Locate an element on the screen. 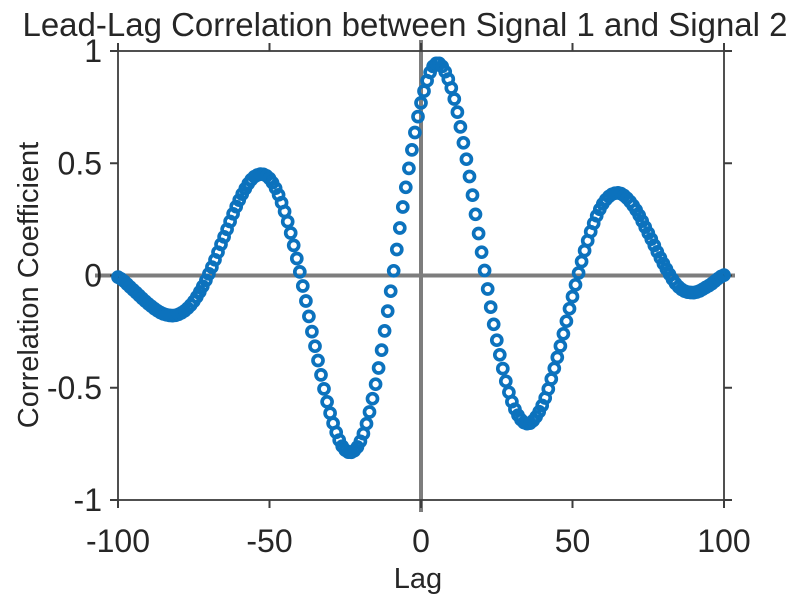 The image size is (800, 600). x-tick-label: -50 is located at coordinates (269, 541).